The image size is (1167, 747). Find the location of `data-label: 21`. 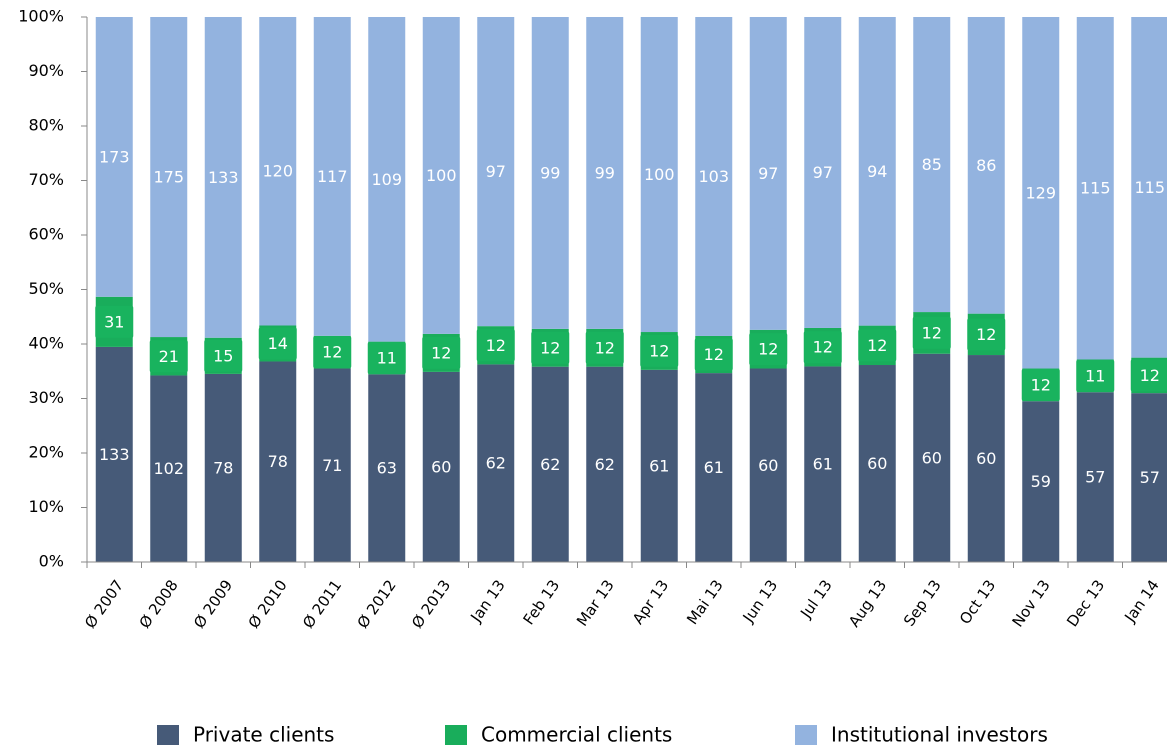

data-label: 21 is located at coordinates (169, 356).